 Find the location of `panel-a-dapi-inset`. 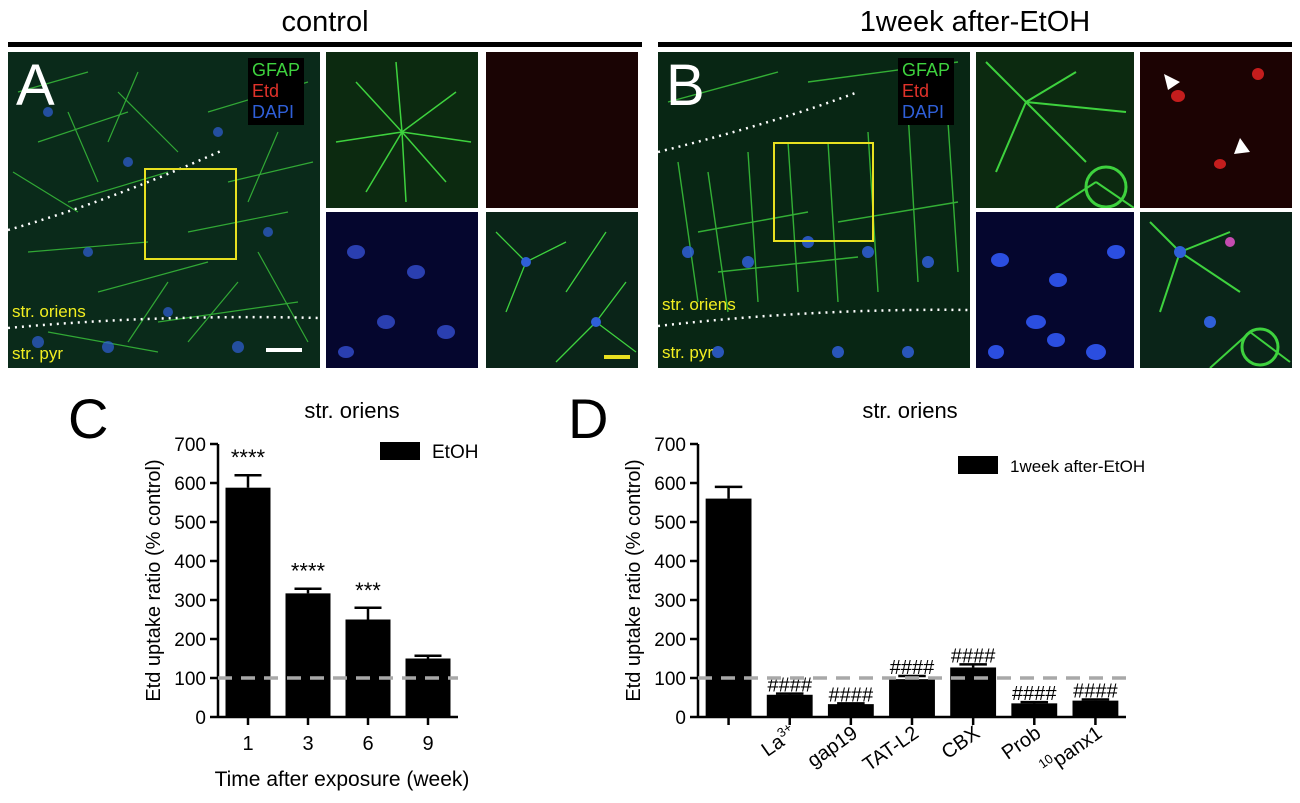

panel-a-dapi-inset is located at coordinates (402, 290).